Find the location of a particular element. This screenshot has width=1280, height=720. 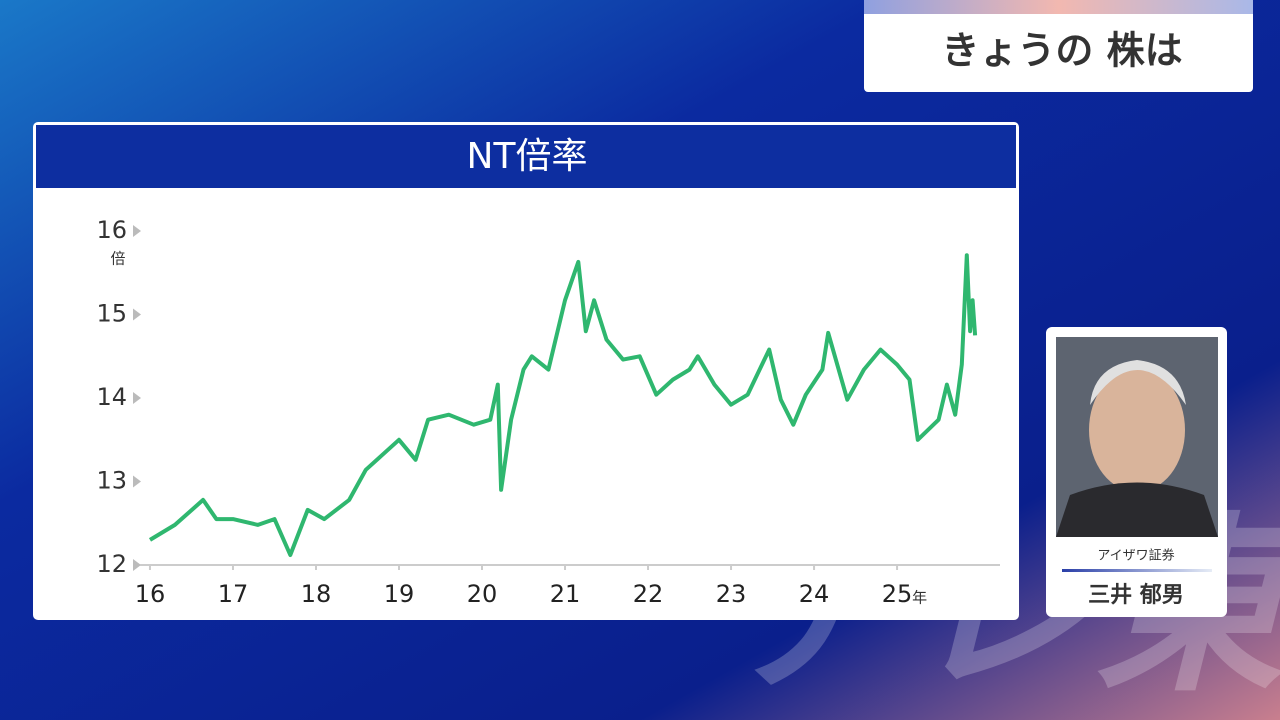

x-tick-label: 16 is located at coordinates (150, 594).